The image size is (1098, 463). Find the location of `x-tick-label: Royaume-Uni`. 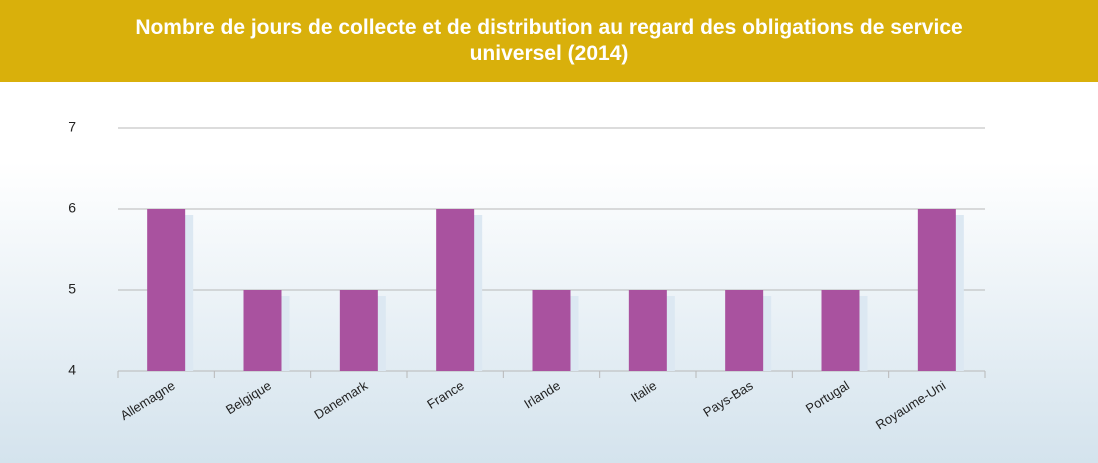

x-tick-label: Royaume-Uni is located at coordinates (910, 405).